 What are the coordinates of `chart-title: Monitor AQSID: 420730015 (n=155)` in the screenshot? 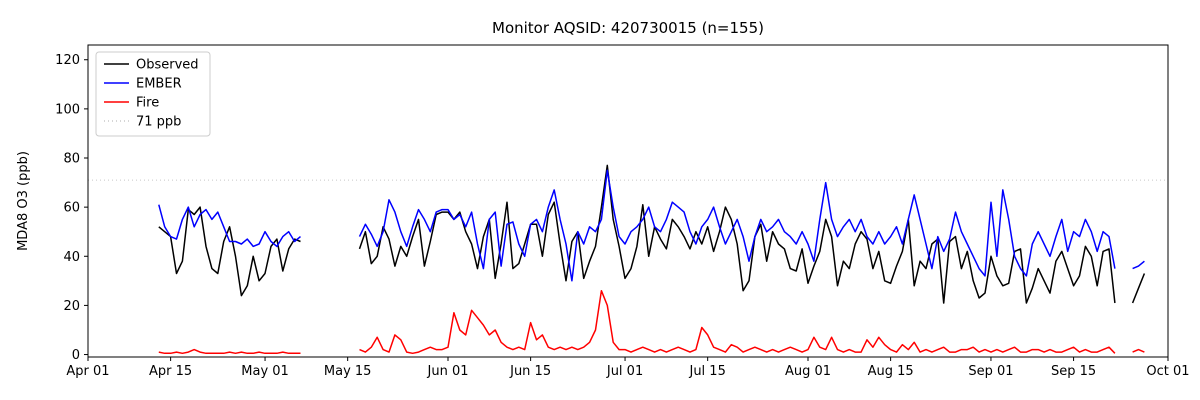 It's located at (628, 28).